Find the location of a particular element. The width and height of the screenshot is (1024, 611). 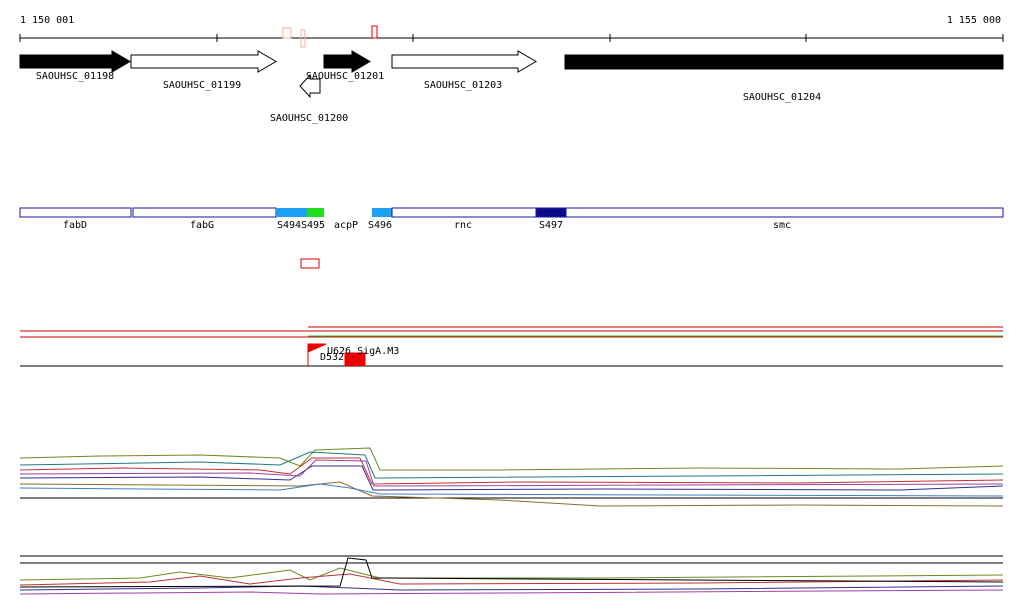

ruler-end: 1 155 000 is located at coordinates (974, 20).